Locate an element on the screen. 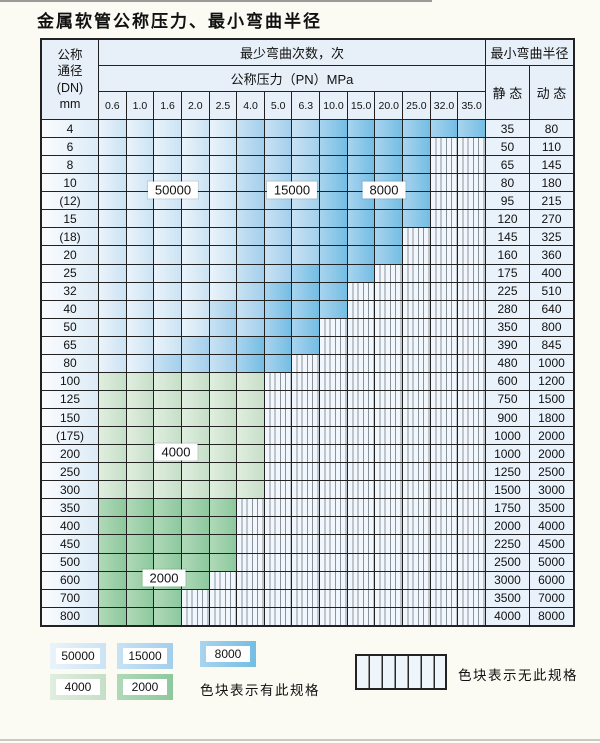  dynamic-radius-cell: 110 is located at coordinates (551, 147).